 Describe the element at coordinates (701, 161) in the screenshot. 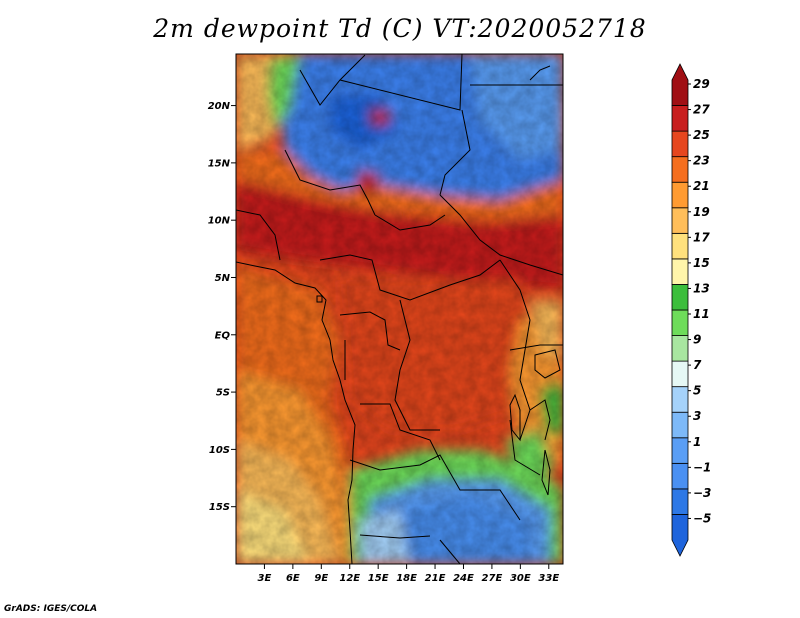

I see `colorbar-label: 23` at that location.